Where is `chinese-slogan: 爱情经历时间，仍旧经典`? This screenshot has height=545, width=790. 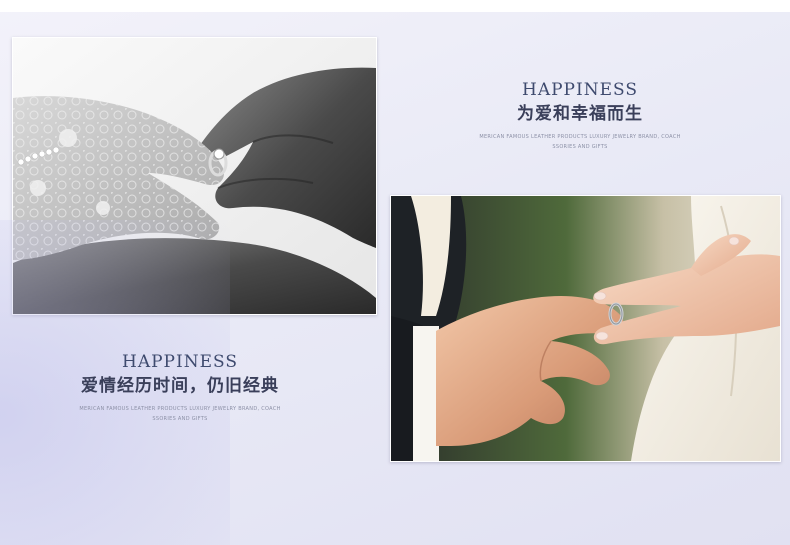 chinese-slogan: 爱情经历时间，仍旧经典 is located at coordinates (180, 386).